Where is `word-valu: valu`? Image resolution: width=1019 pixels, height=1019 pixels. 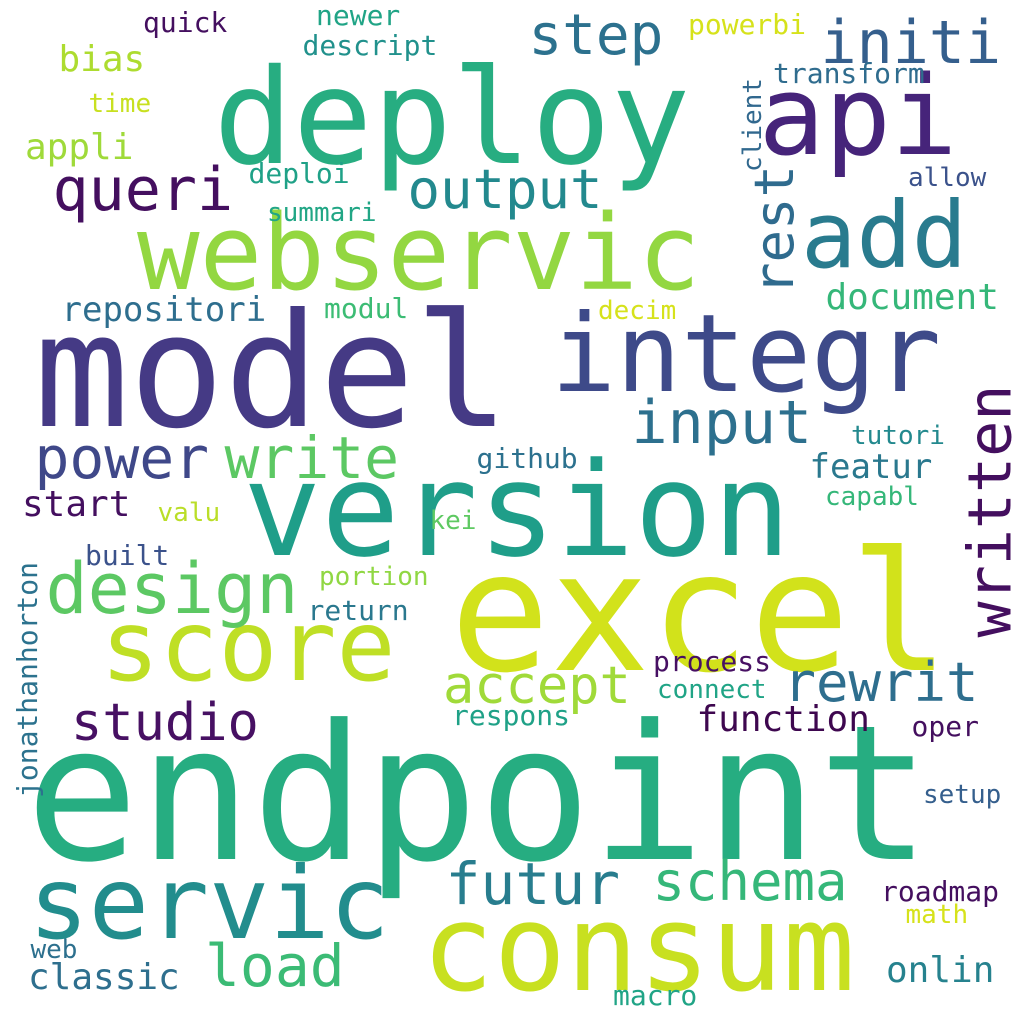
word-valu: valu is located at coordinates (189, 513).